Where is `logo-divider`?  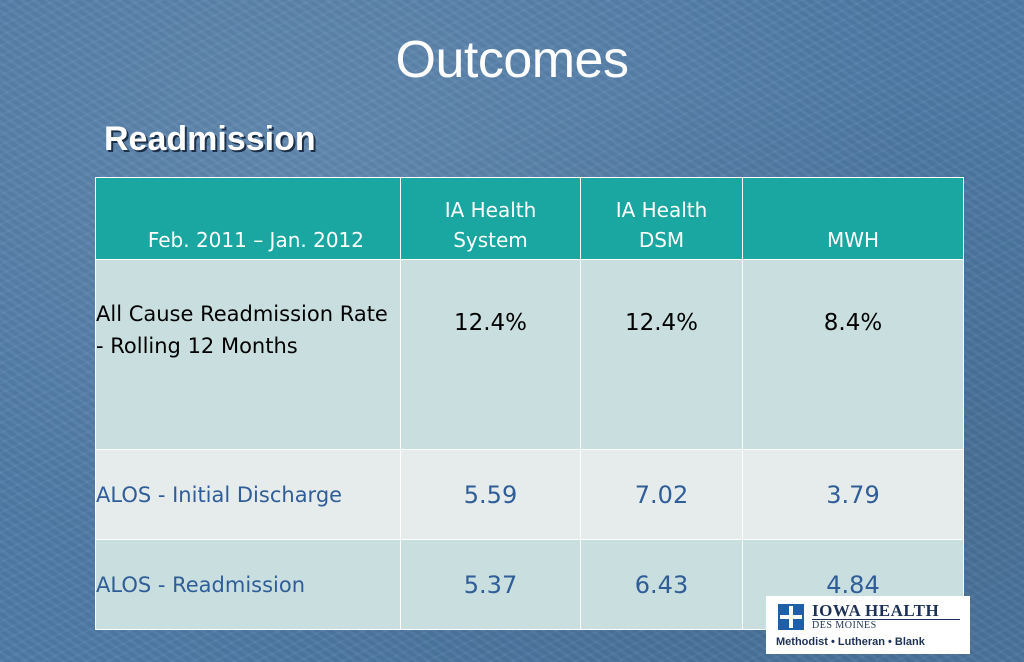 logo-divider is located at coordinates (886, 619).